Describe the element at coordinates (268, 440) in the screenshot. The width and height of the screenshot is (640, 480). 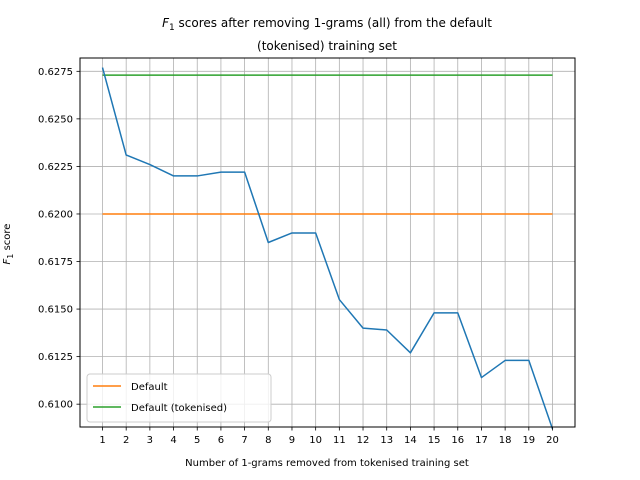
I see `x-tick-label: 8` at that location.